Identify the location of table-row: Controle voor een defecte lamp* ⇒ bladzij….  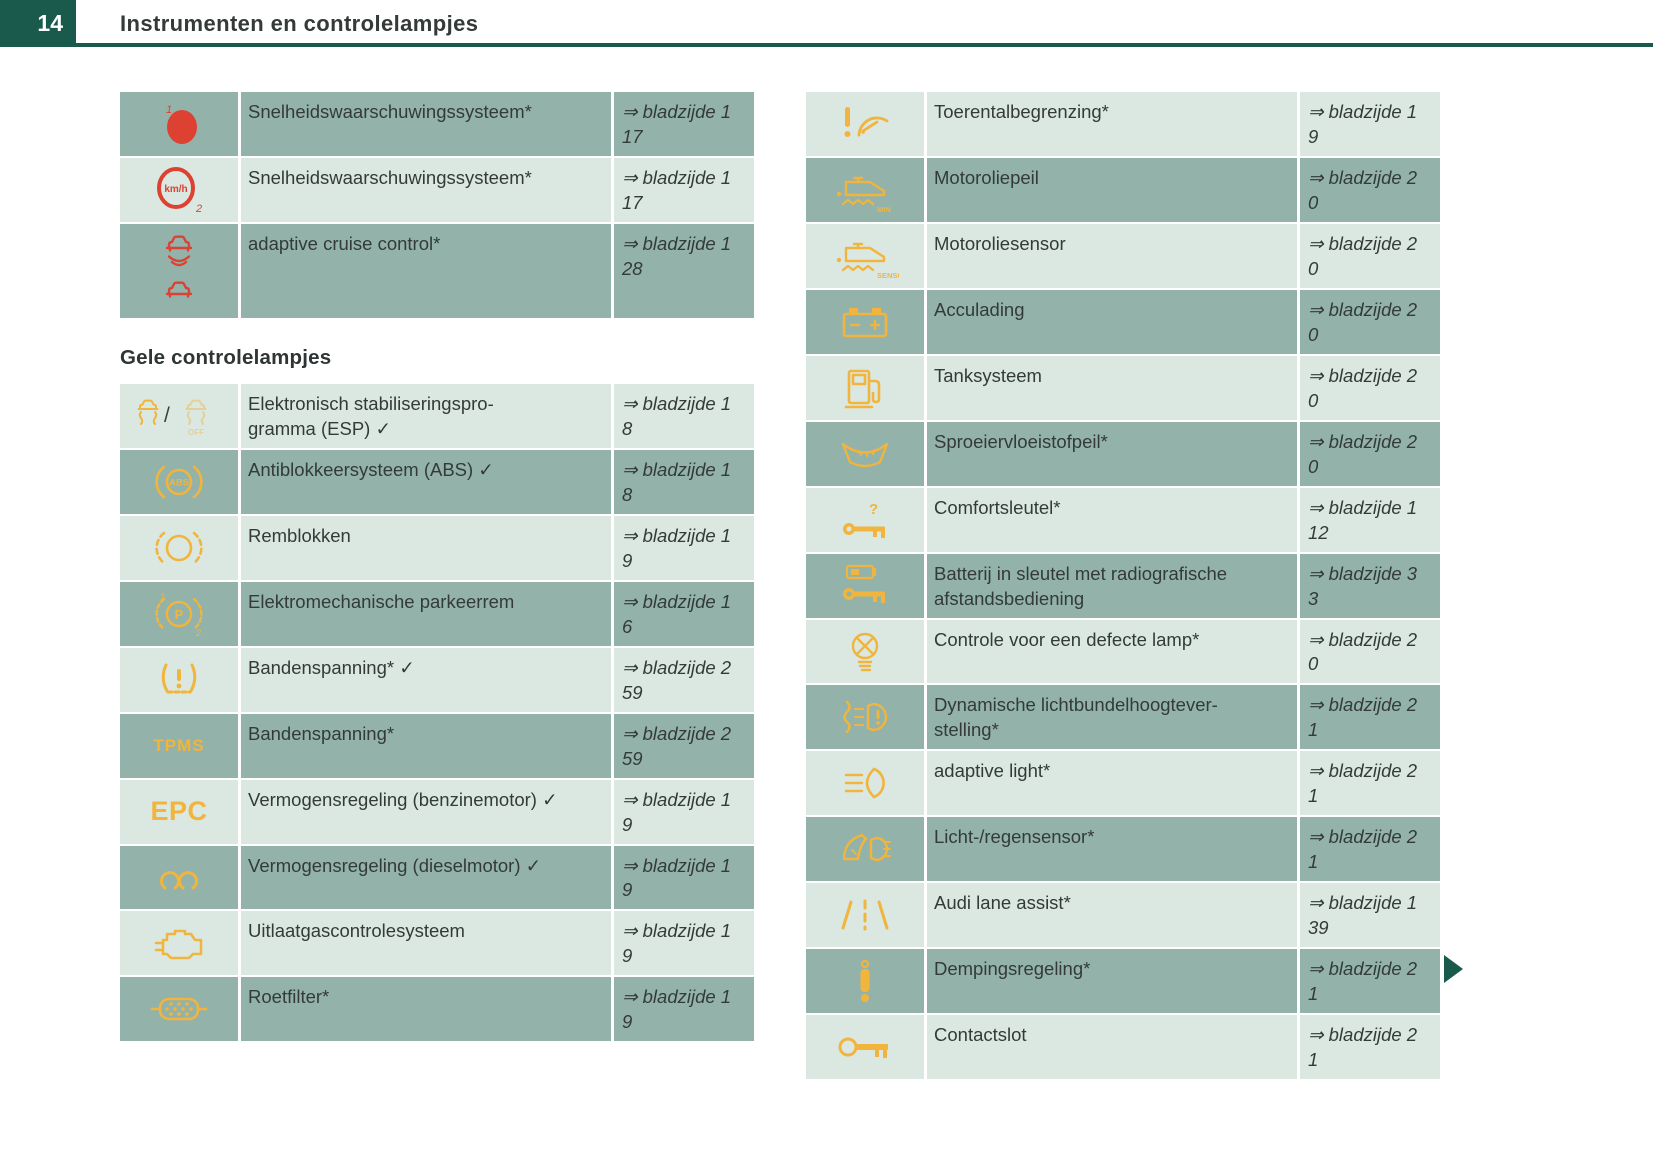
(1123, 651).